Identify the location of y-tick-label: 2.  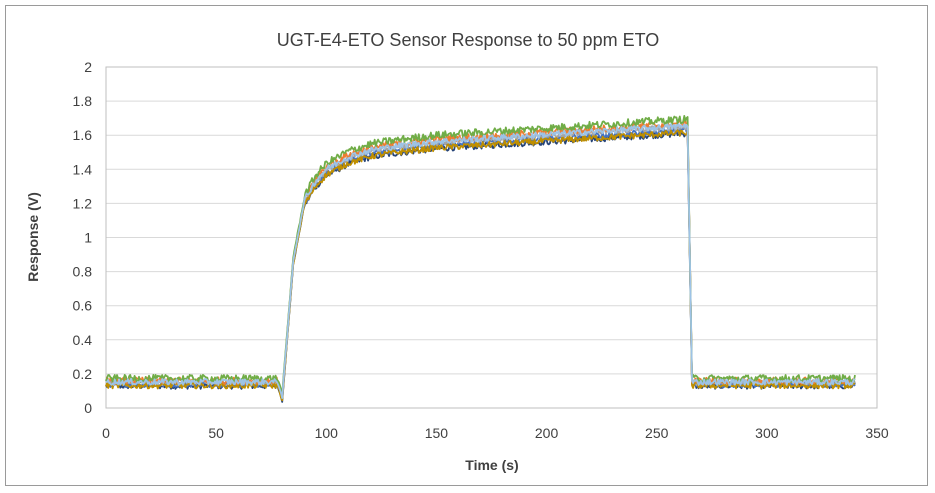
(88, 67).